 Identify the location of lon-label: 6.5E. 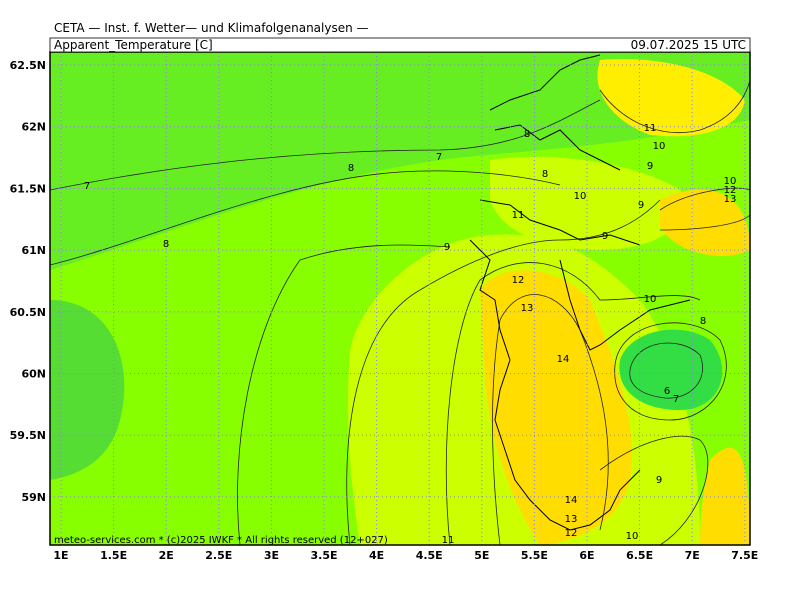
(639, 555).